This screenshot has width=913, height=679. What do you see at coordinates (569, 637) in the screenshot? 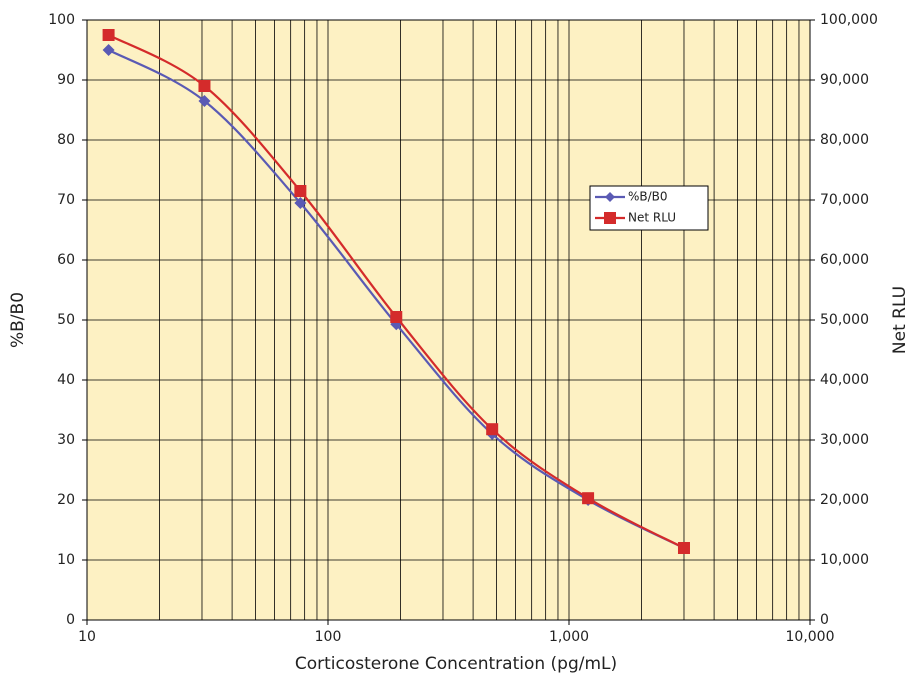
I see `x-tick-label: 1,000` at bounding box center [569, 637].